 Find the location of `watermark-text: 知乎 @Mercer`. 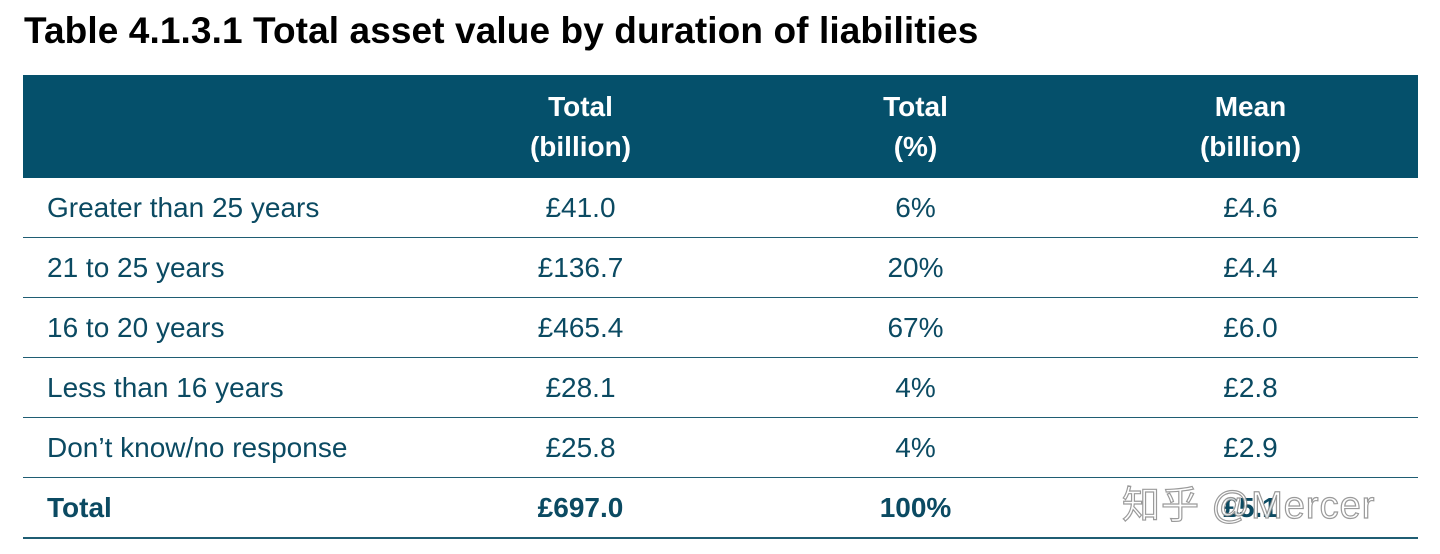

watermark-text: 知乎 @Mercer is located at coordinates (1248, 505).